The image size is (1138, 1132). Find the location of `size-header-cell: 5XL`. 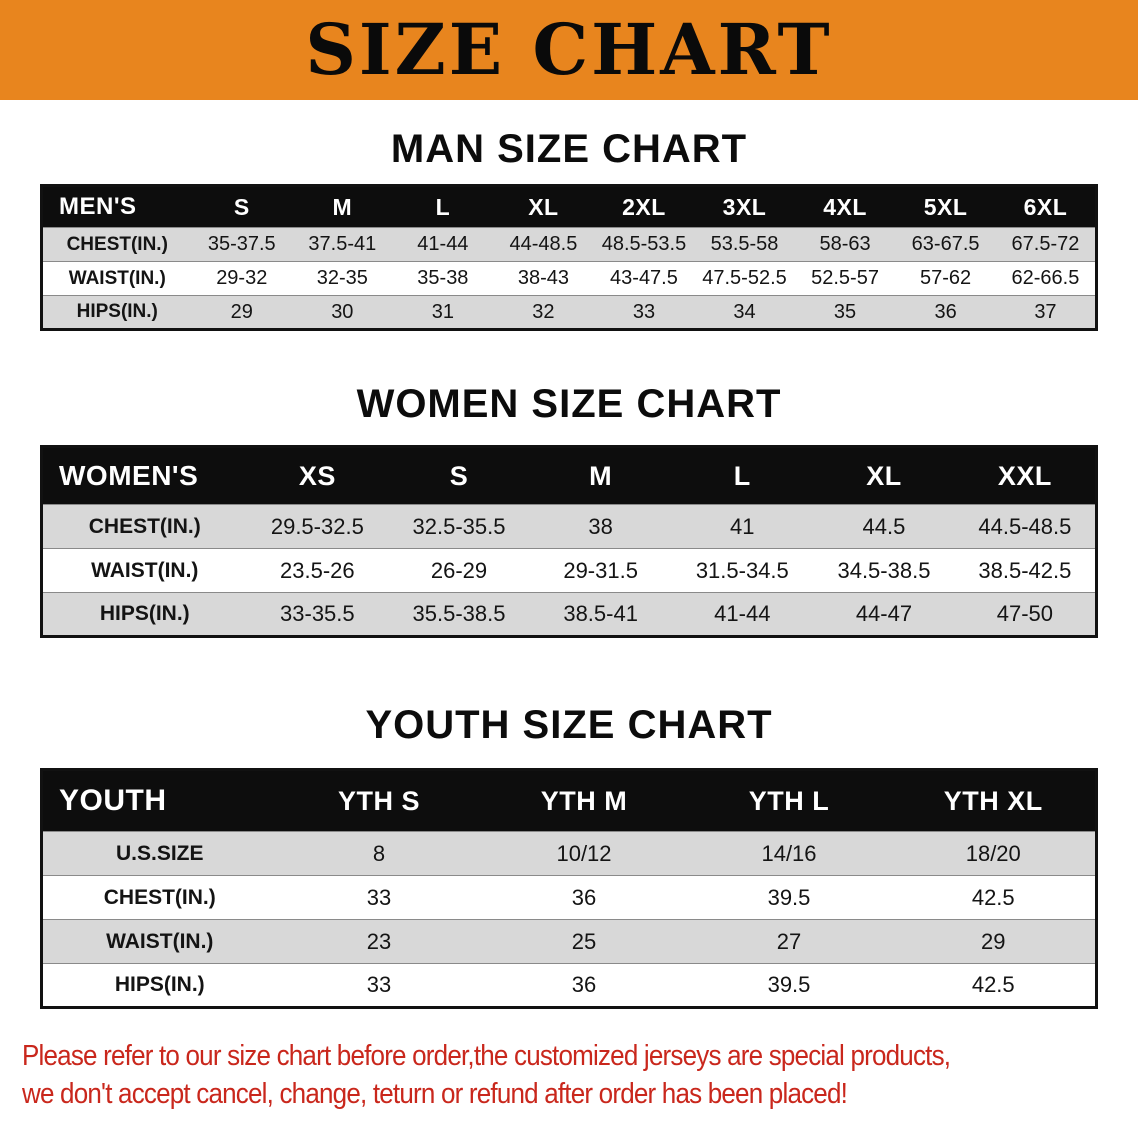

size-header-cell: 5XL is located at coordinates (945, 206).